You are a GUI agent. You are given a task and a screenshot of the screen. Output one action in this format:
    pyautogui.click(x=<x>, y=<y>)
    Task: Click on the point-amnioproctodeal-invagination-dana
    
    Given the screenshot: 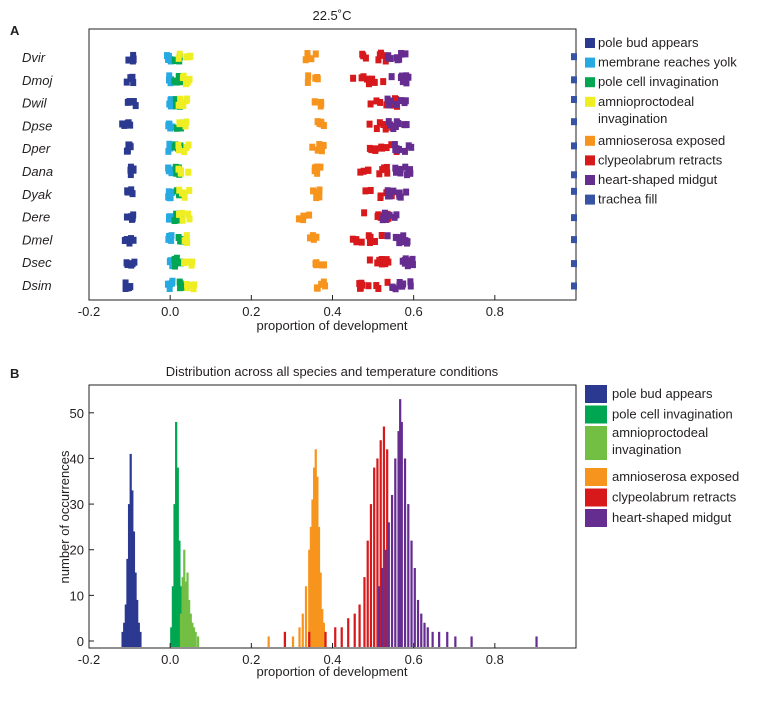 What is the action you would take?
    pyautogui.click(x=188, y=172)
    